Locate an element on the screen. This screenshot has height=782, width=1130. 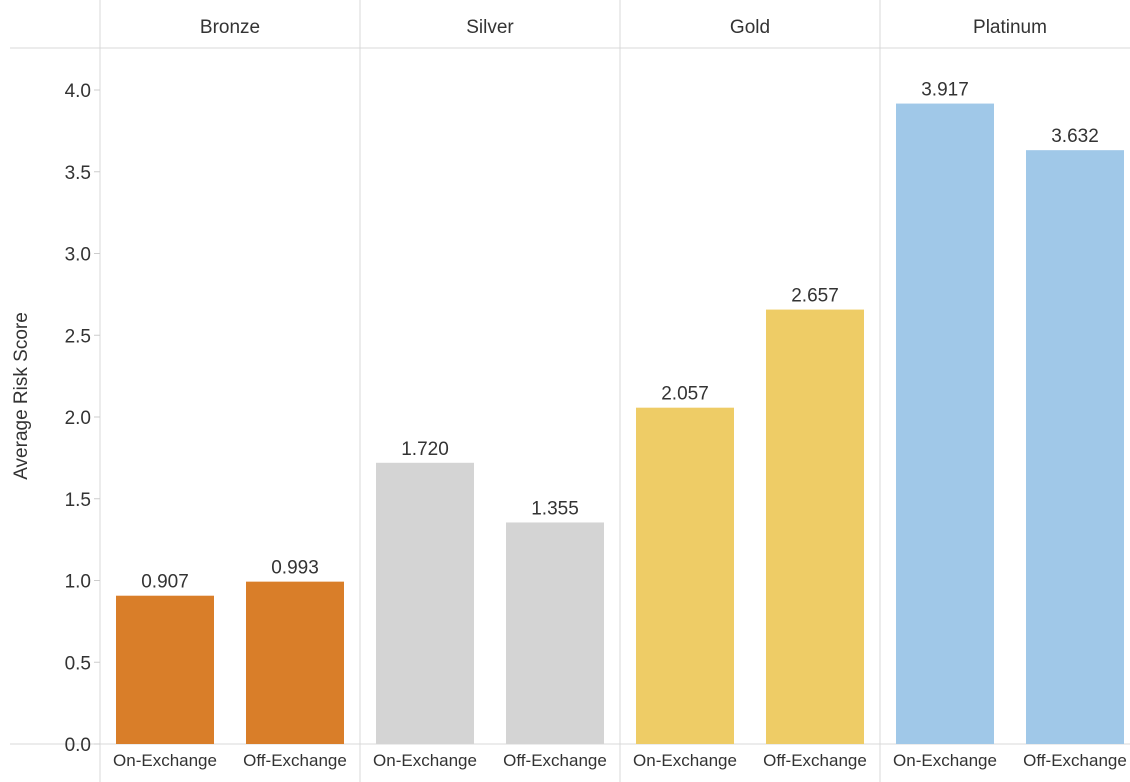
bar-value-label: 3.917 is located at coordinates (945, 90).